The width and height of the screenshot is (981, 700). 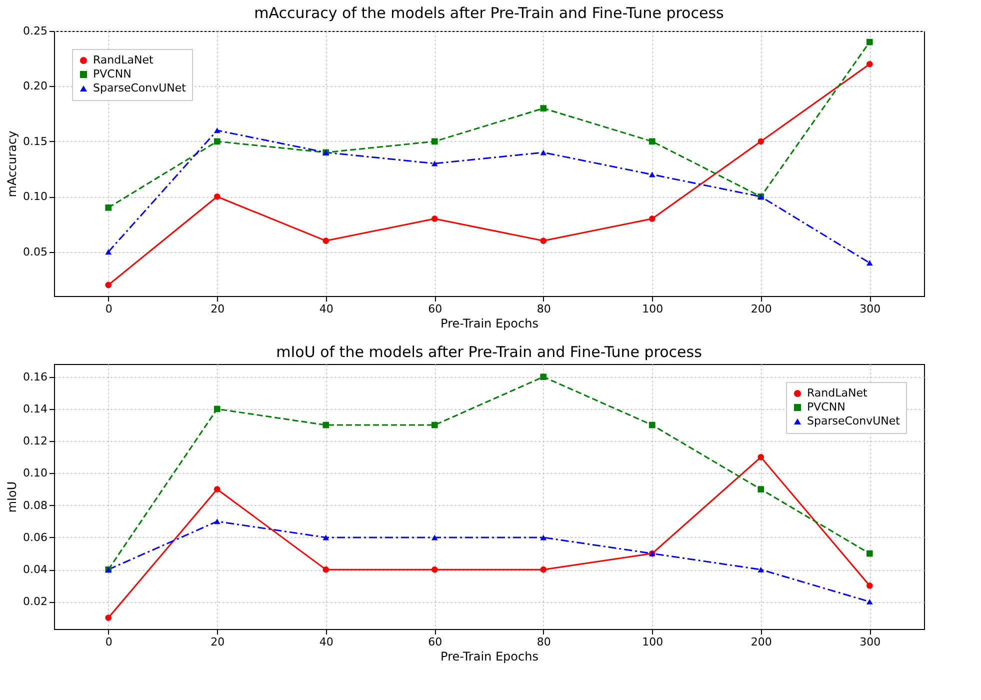 What do you see at coordinates (35, 569) in the screenshot?
I see `y-tick-label: 0.04` at bounding box center [35, 569].